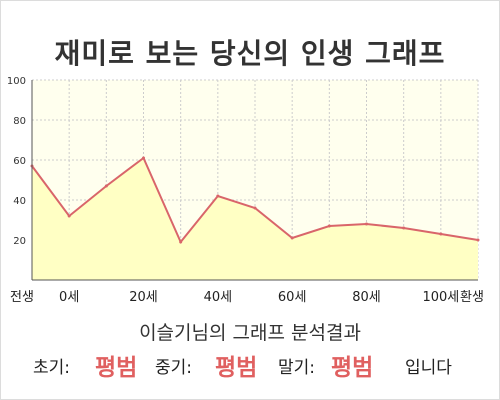  Describe the element at coordinates (297, 368) in the screenshot. I see `late-label: 말기:` at that location.